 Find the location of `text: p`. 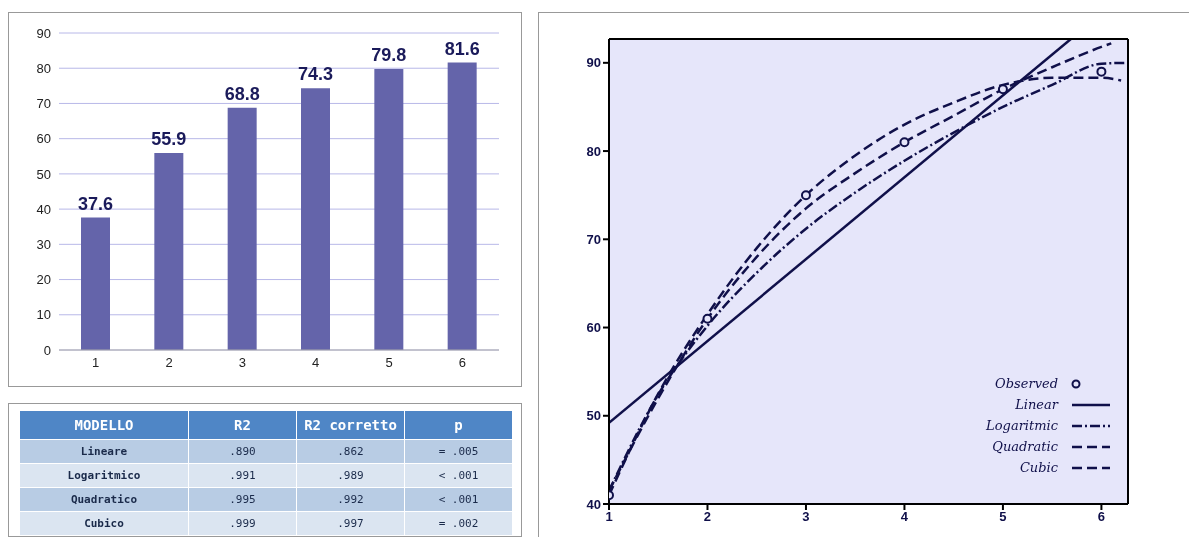

text: p is located at coordinates (458, 425).